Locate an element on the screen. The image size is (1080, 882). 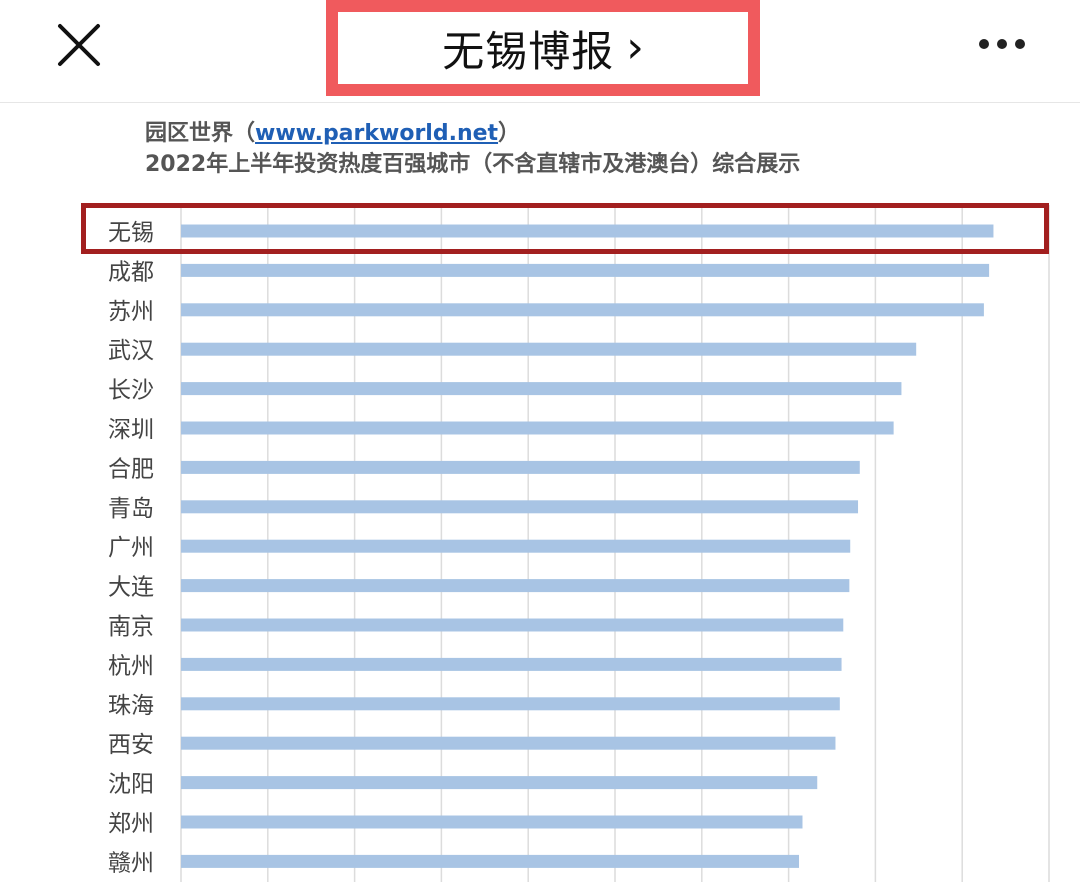
category-label: 苏州 is located at coordinates (131, 312).